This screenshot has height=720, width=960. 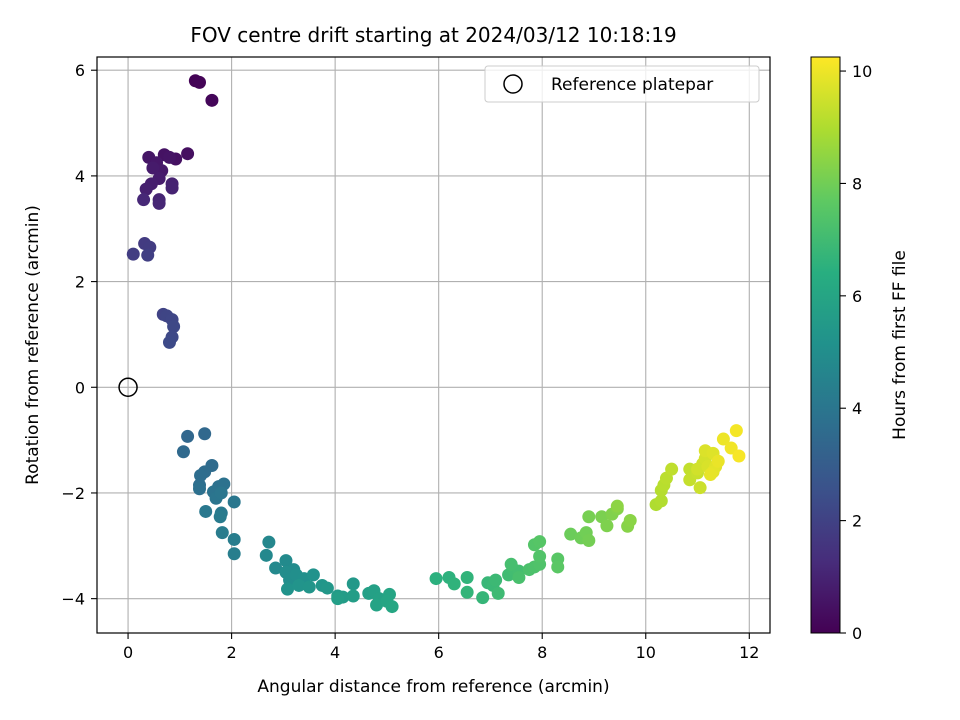 I want to click on colorbar-tick-label: 2, so click(x=857, y=521).